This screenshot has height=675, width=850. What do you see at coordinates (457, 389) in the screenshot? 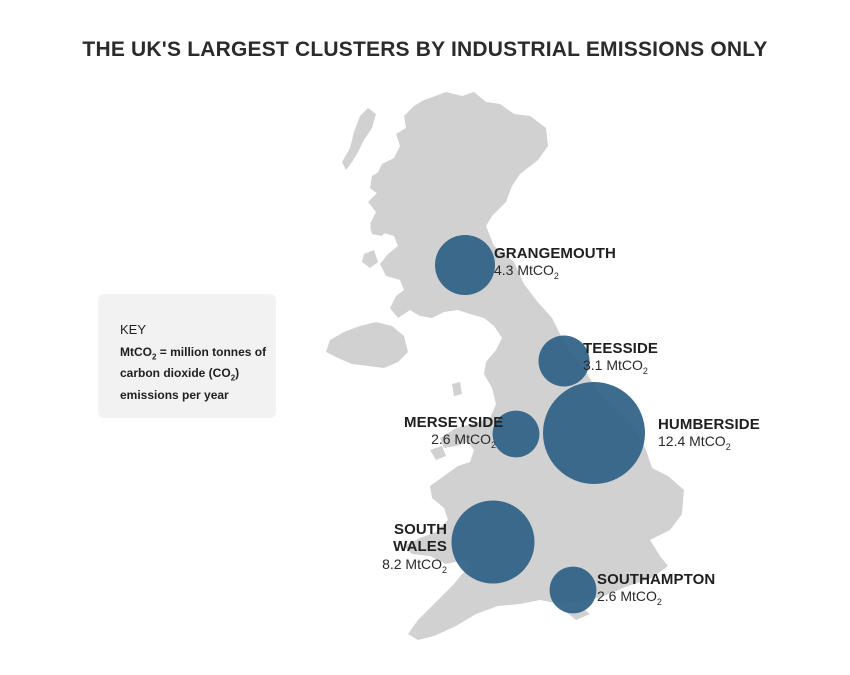
I see `isle-of-man-landmass` at bounding box center [457, 389].